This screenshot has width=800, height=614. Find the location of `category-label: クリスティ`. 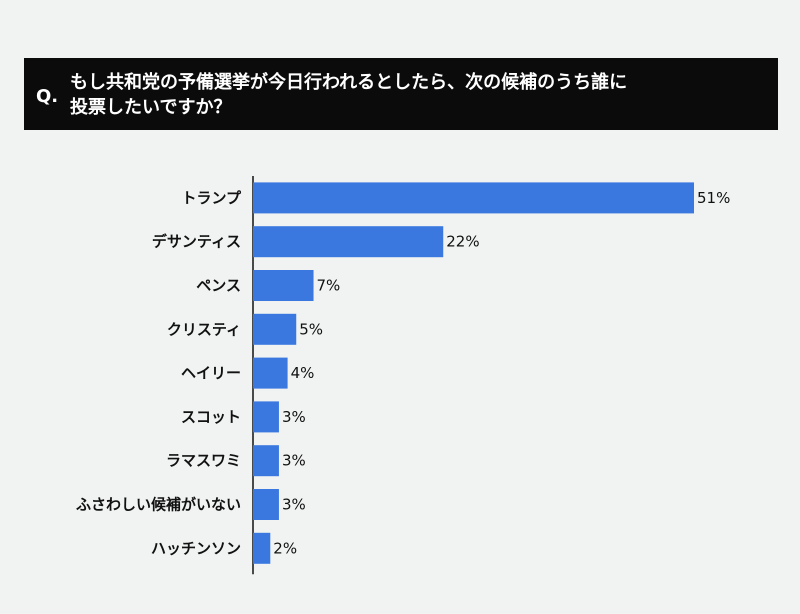

category-label: クリスティ is located at coordinates (204, 329).